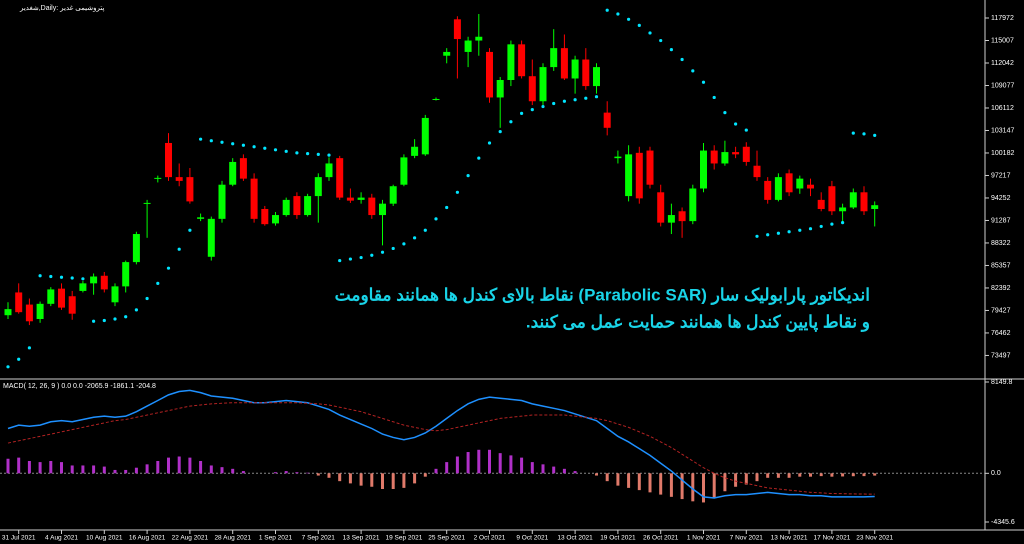  Describe the element at coordinates (704, 538) in the screenshot. I see `x-tick-label: 1 Nov 2021` at that location.